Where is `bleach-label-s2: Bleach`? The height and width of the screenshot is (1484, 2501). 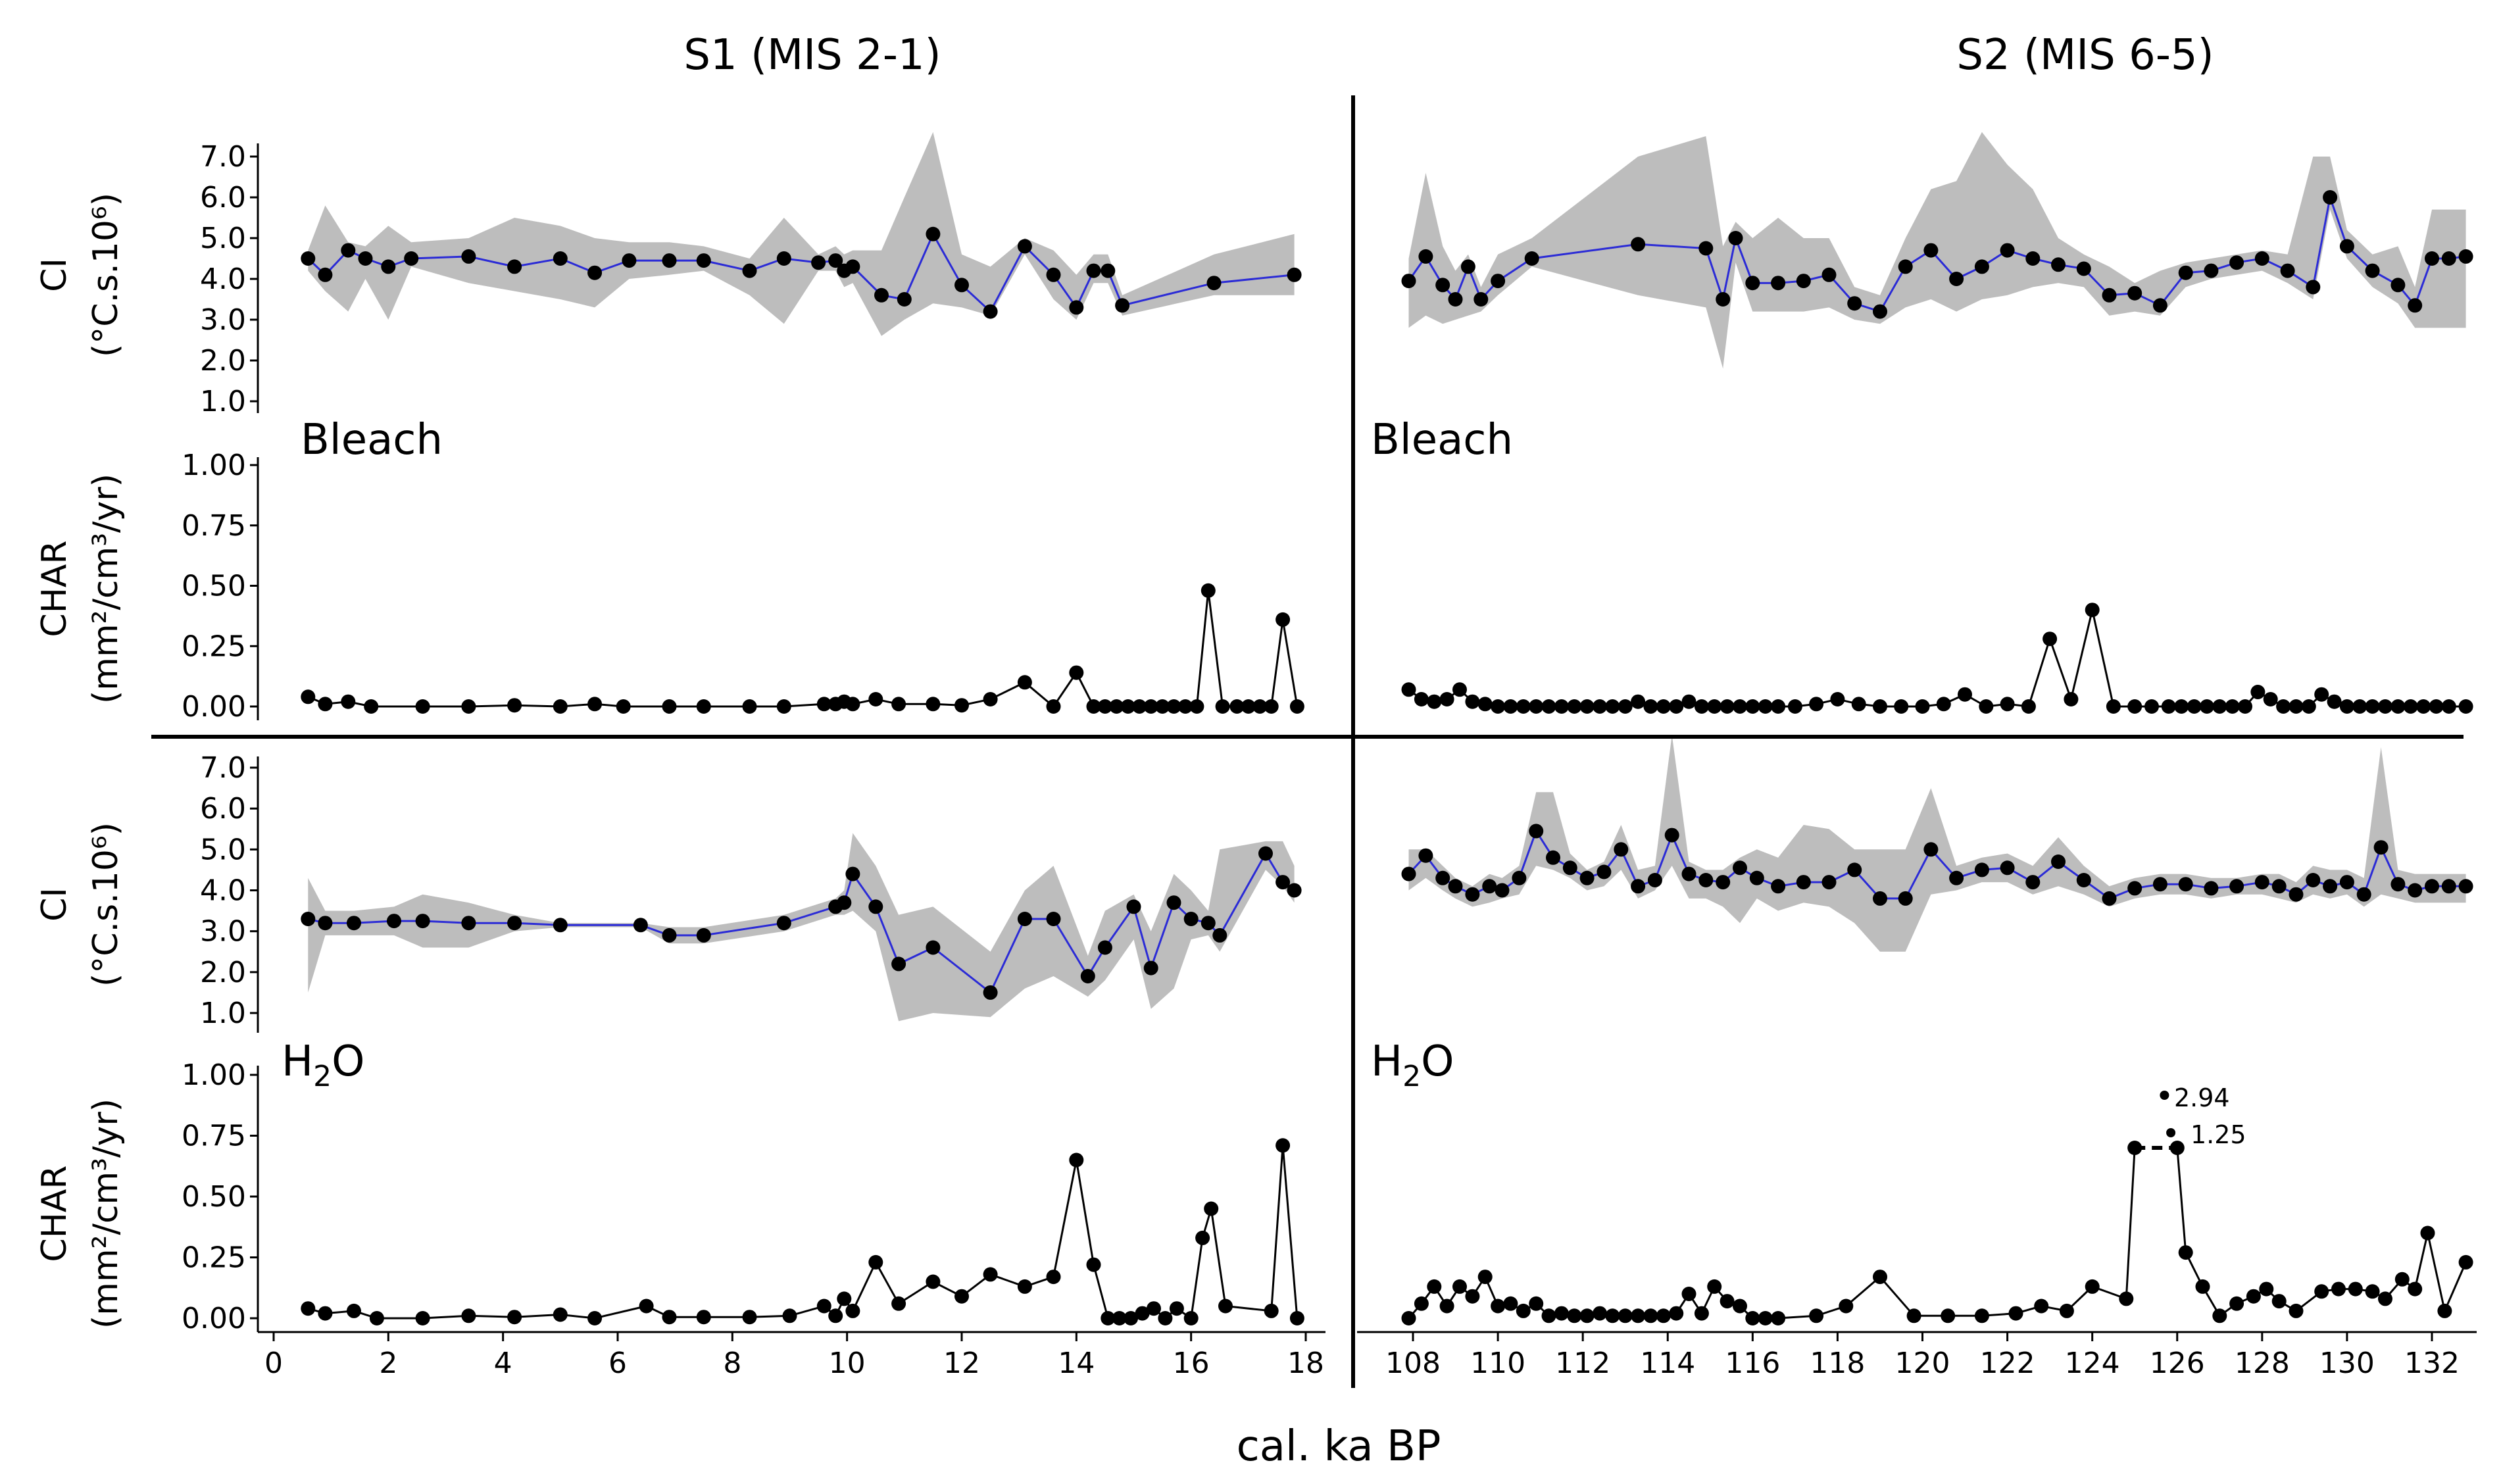
bleach-label-s2: Bleach is located at coordinates (1442, 440).